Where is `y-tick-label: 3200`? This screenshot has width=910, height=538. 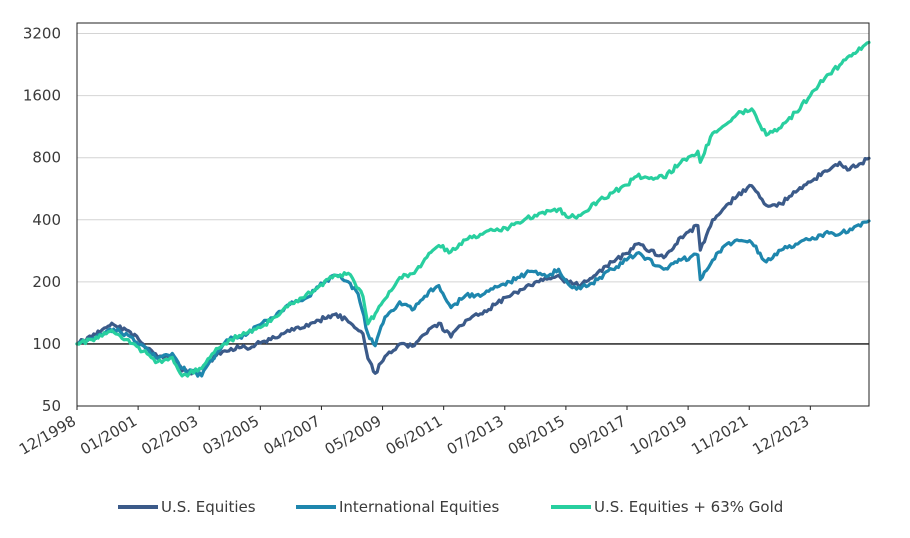 y-tick-label: 3200 is located at coordinates (42, 34).